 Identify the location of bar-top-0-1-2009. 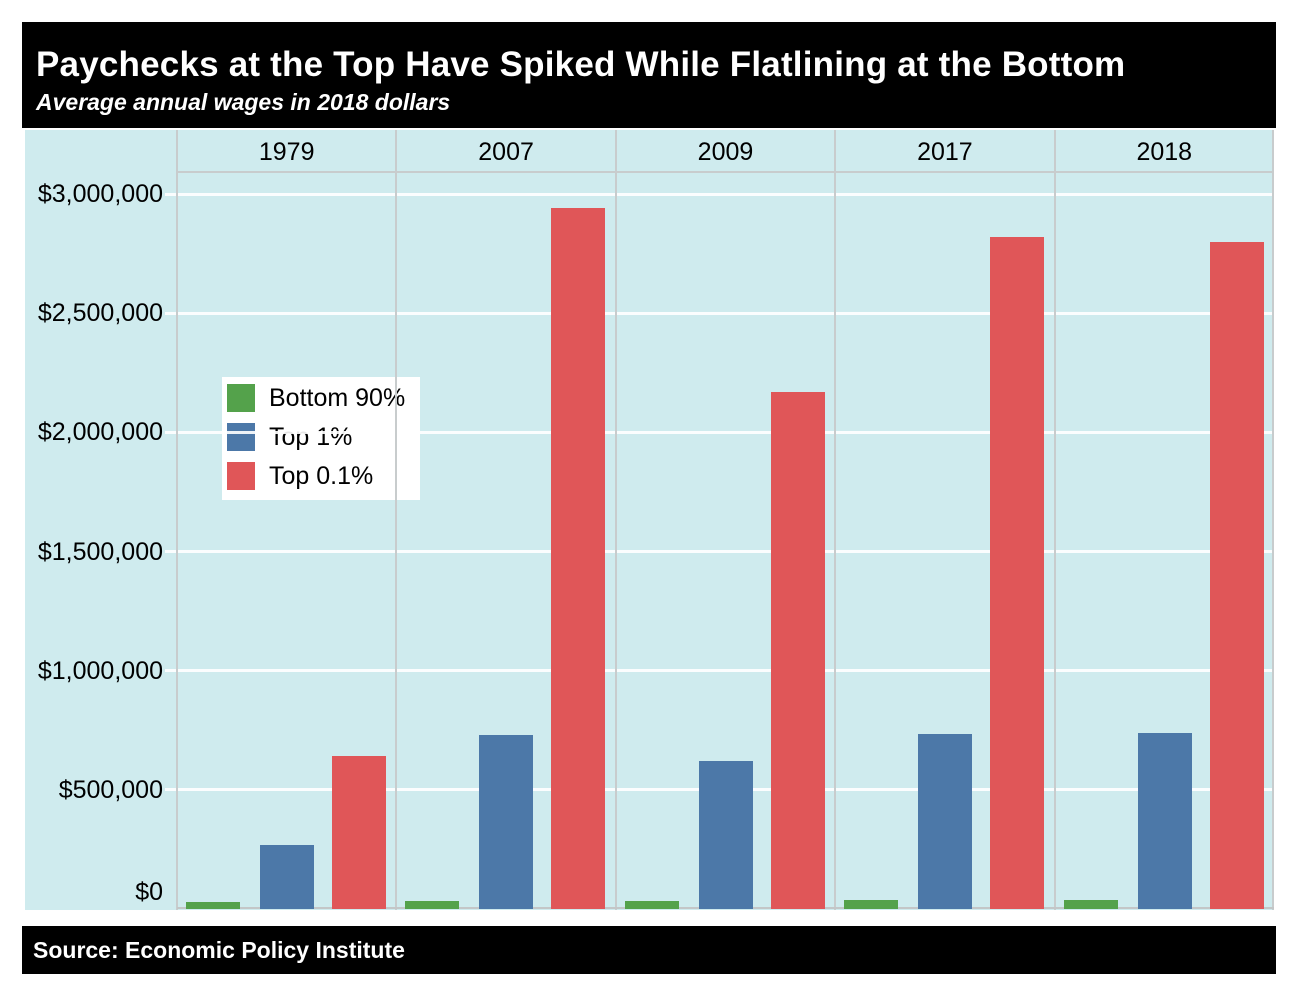
(797, 650).